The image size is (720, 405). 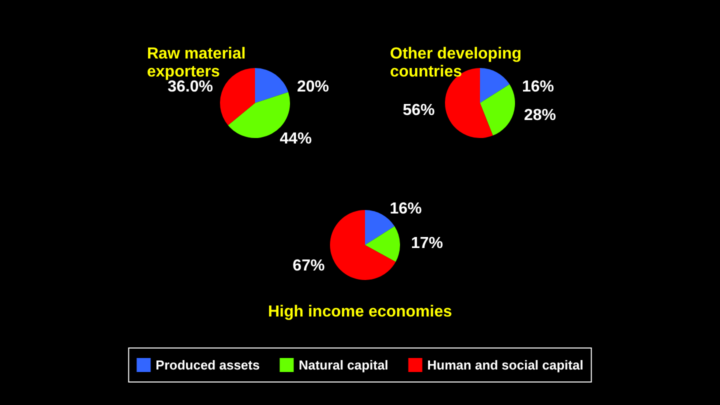 What do you see at coordinates (343, 365) in the screenshot?
I see `legend-label: Natural capital` at bounding box center [343, 365].